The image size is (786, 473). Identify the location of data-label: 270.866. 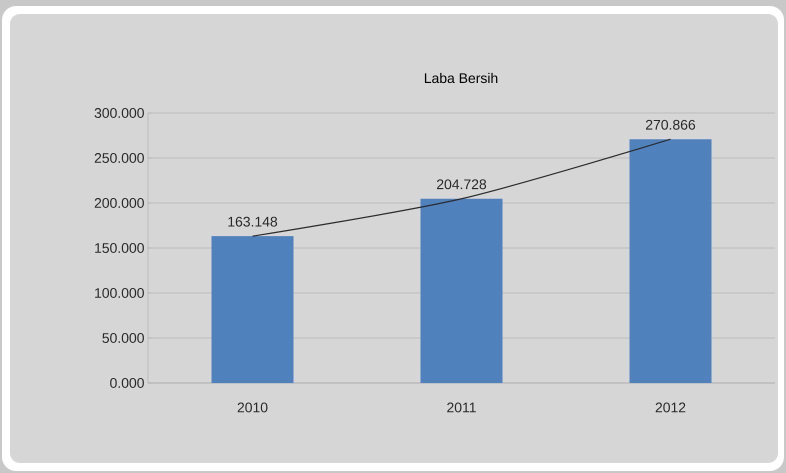
(671, 125).